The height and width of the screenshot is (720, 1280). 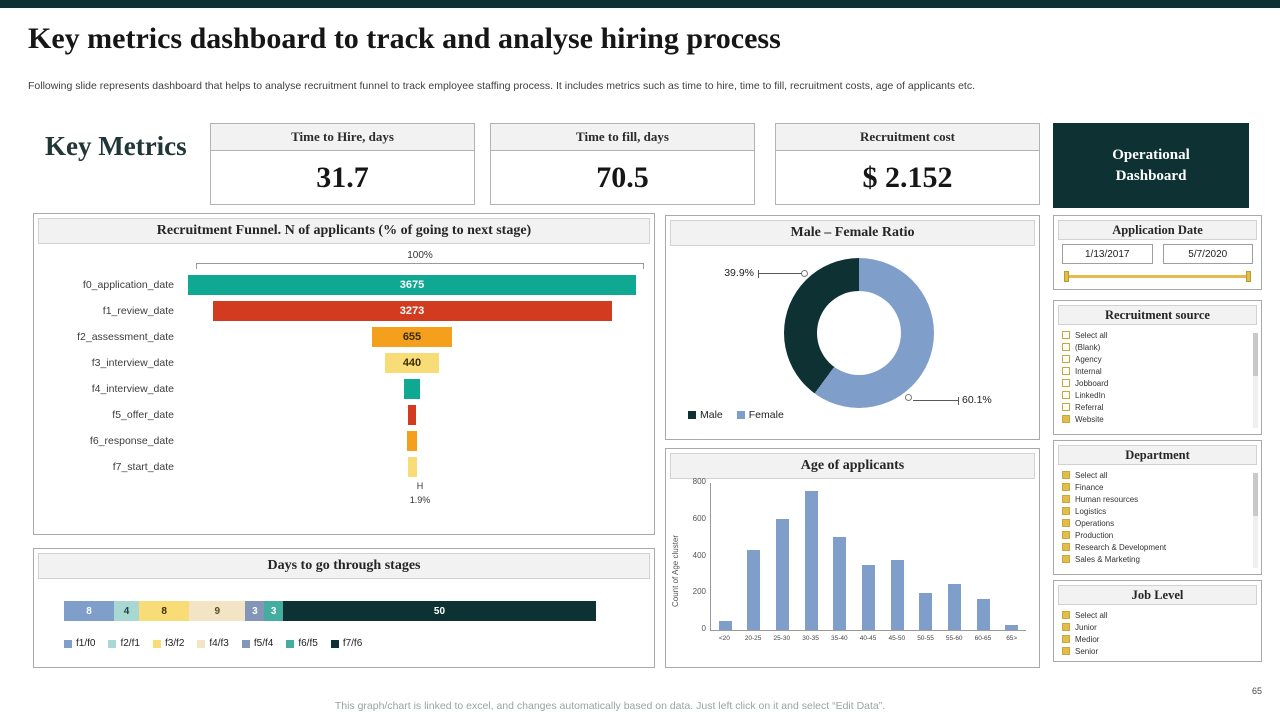 What do you see at coordinates (1207, 254) in the screenshot?
I see `date-end-input: 5/7/2020` at bounding box center [1207, 254].